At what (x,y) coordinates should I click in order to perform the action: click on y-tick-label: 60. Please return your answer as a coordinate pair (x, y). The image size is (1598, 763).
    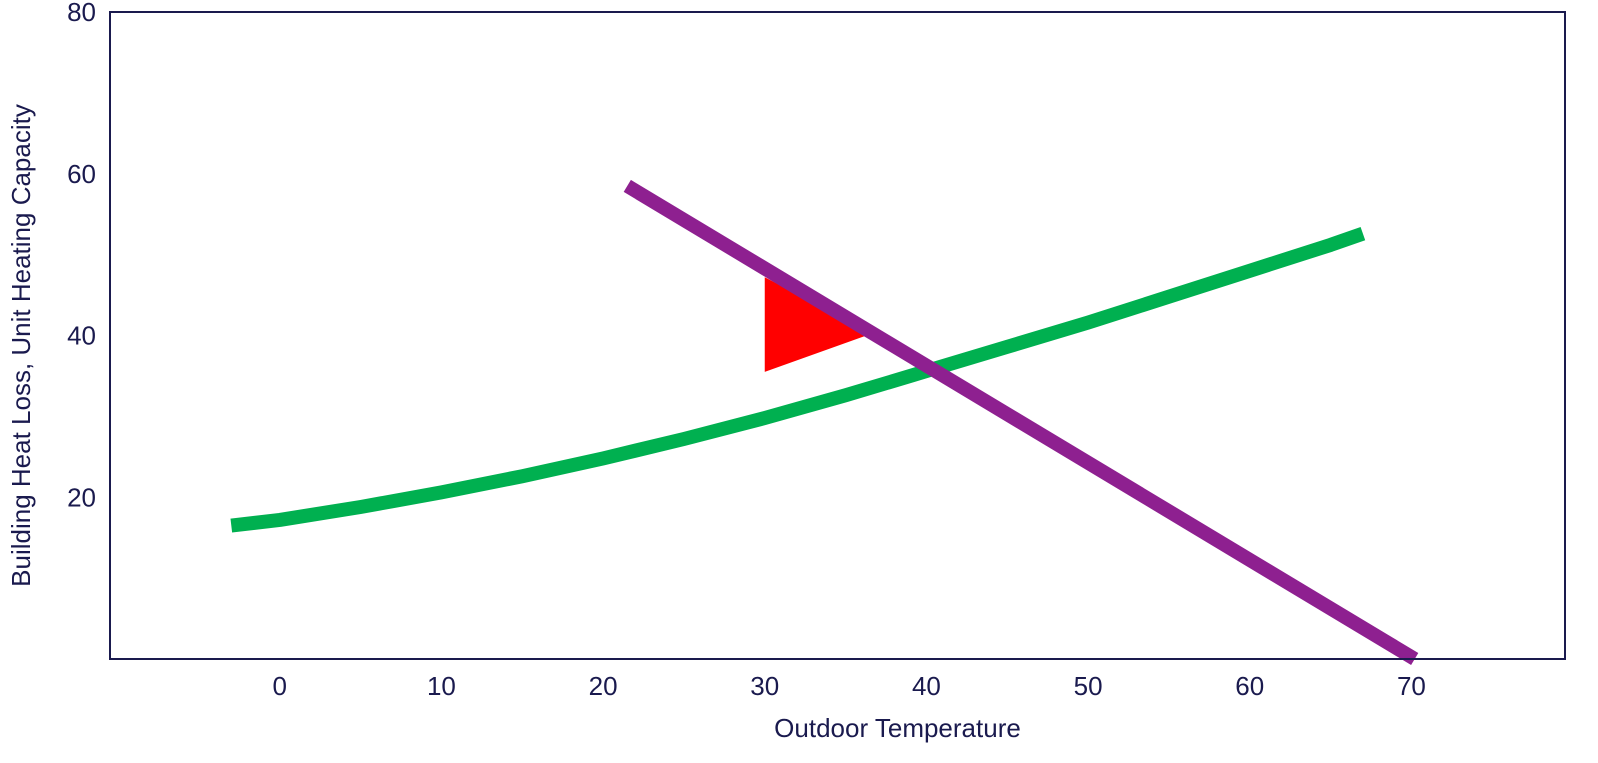
    Looking at the image, I should click on (81, 174).